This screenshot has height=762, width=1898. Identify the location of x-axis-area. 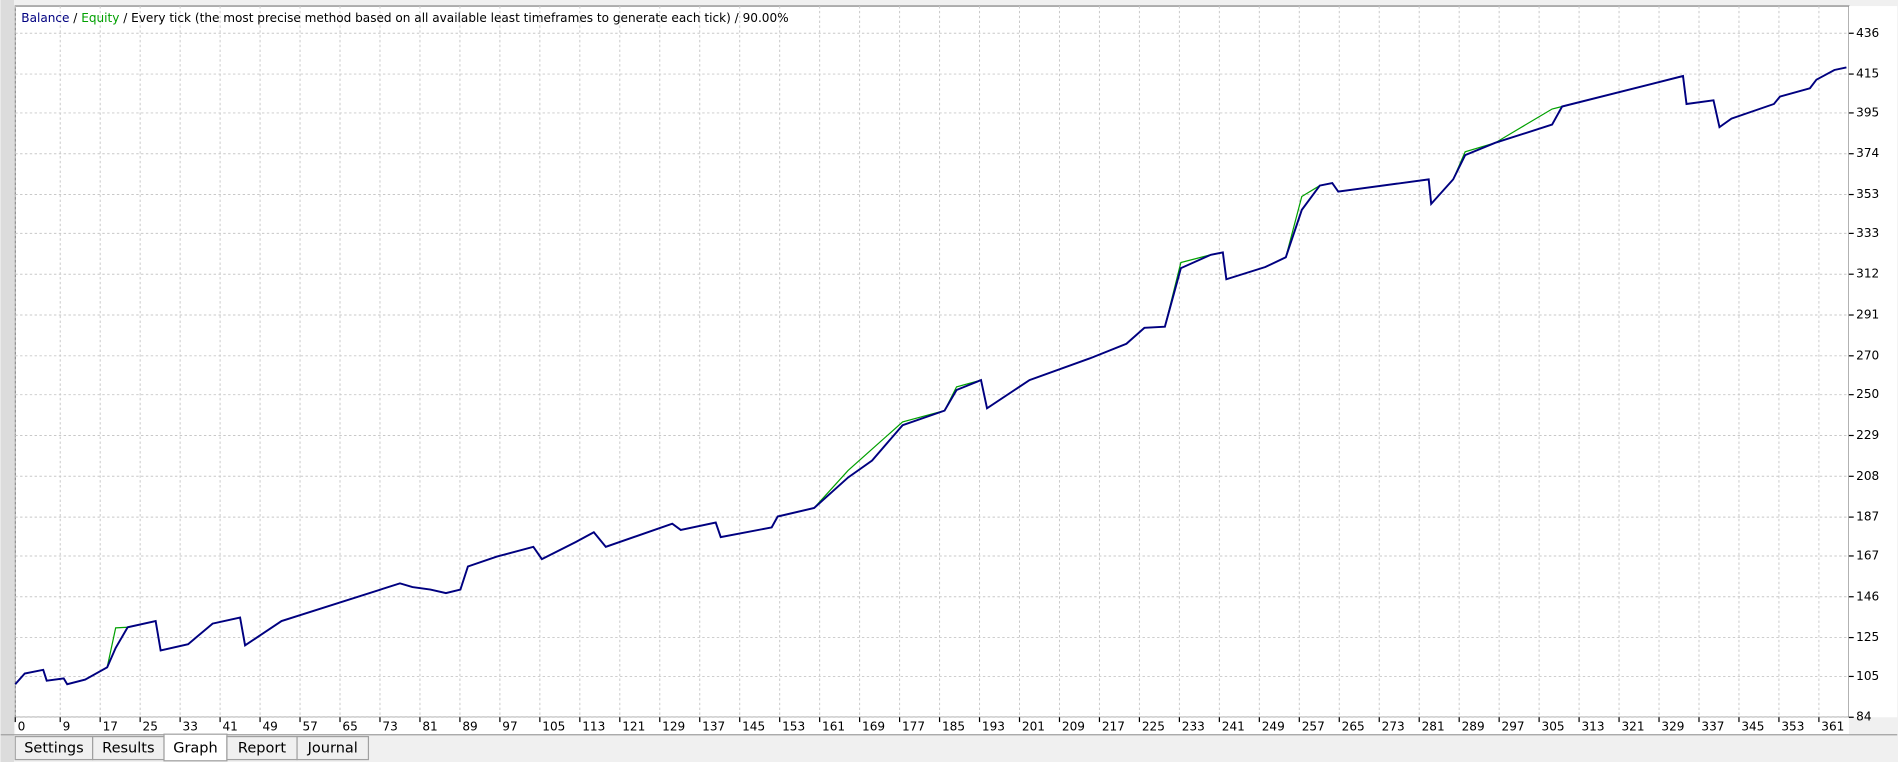
(932, 726).